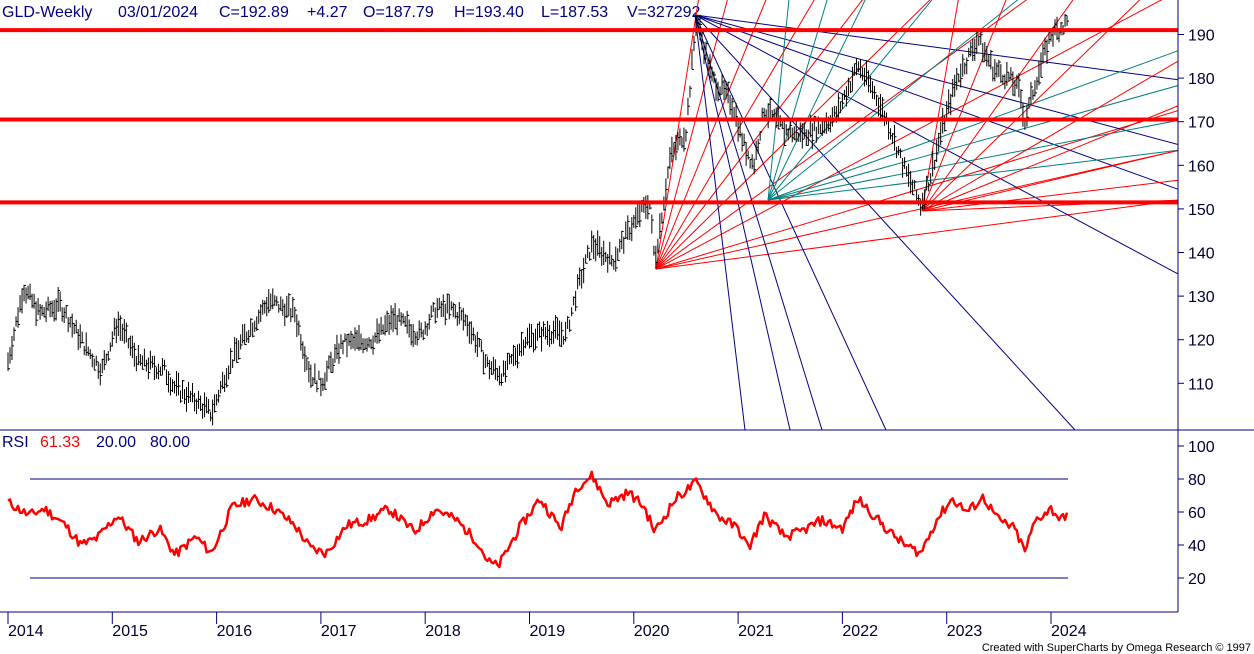  Describe the element at coordinates (664, 12) in the screenshot. I see `header-volume: V=327292` at that location.